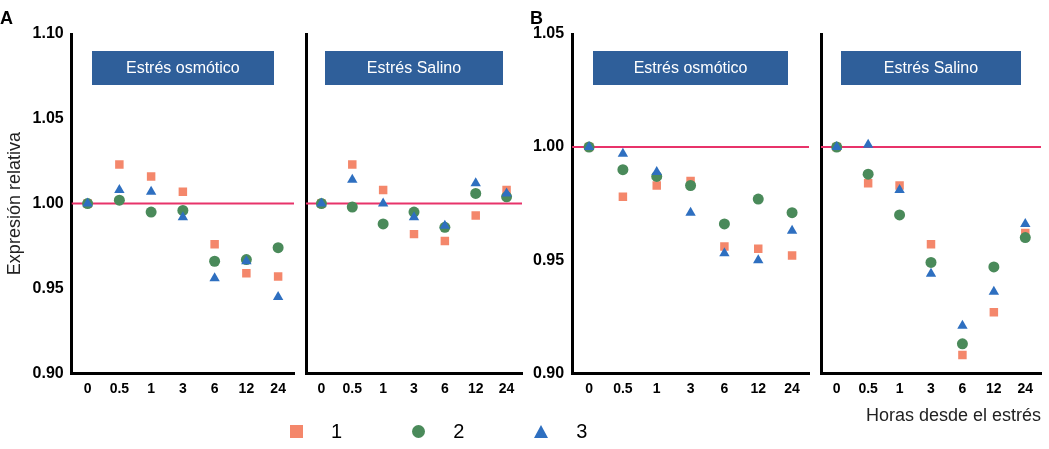 The image size is (1049, 449). Describe the element at coordinates (13, 203) in the screenshot. I see `y-axis-title: Expresión relativa` at that location.